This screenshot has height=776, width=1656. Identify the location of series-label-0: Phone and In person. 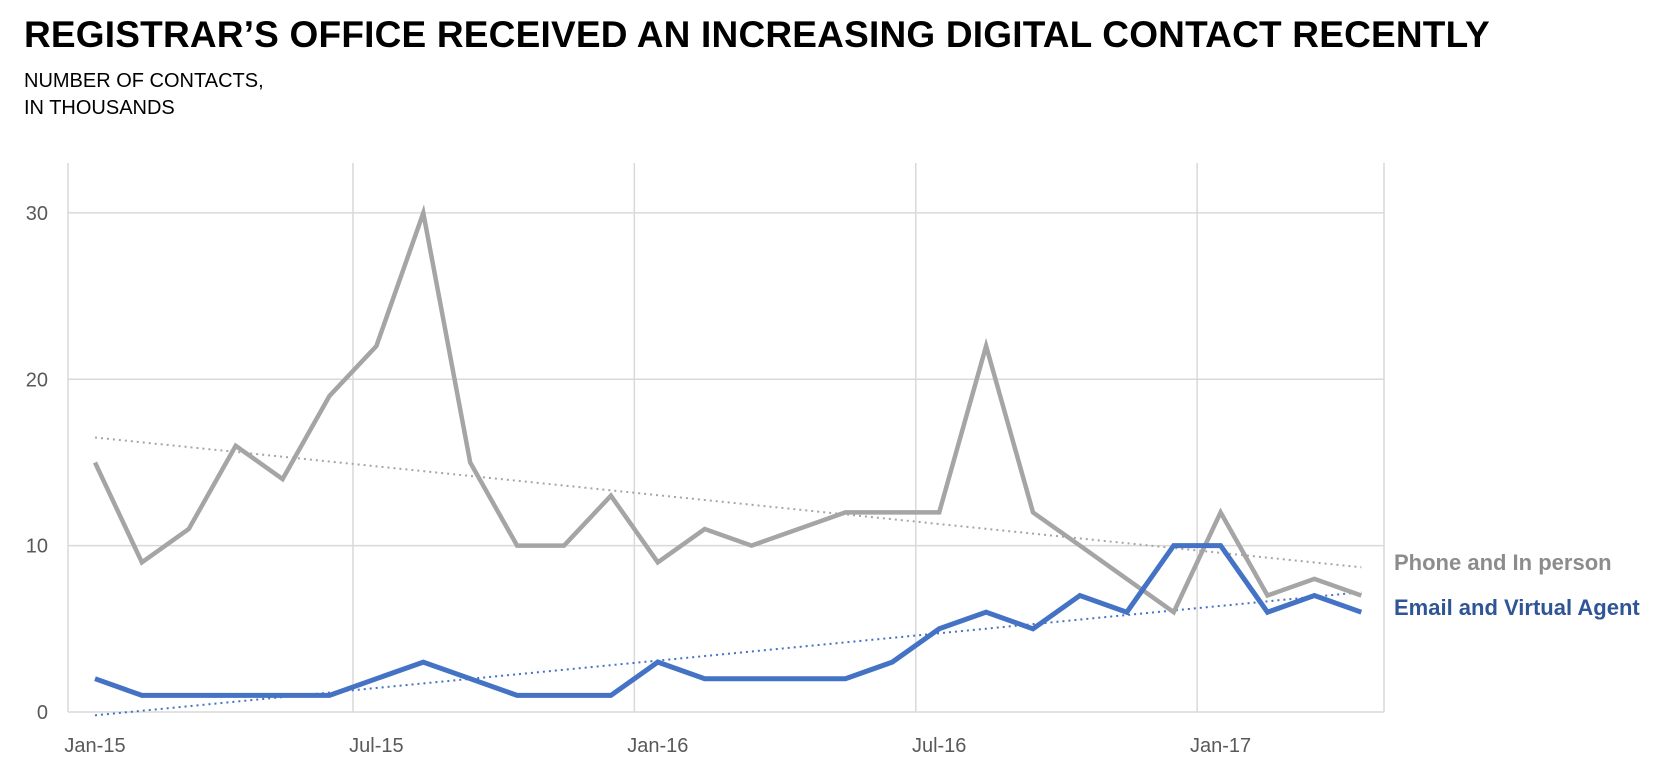
(1503, 562).